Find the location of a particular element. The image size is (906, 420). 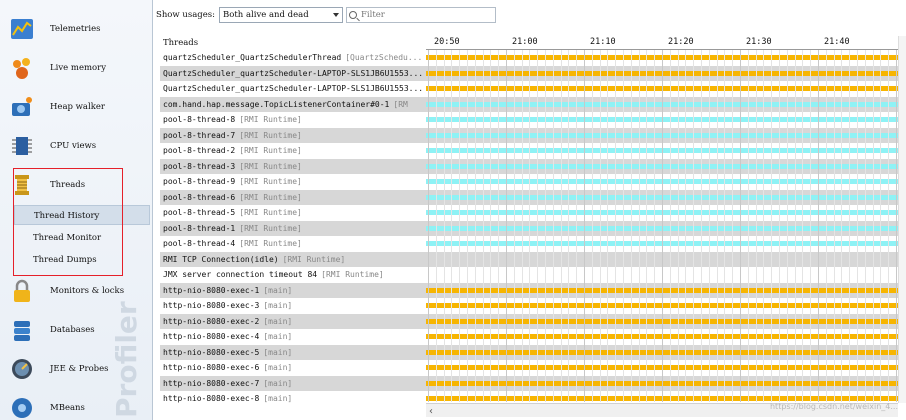

thread-row: pool-8-thread-2 [RMI Runtime] is located at coordinates (293, 151).